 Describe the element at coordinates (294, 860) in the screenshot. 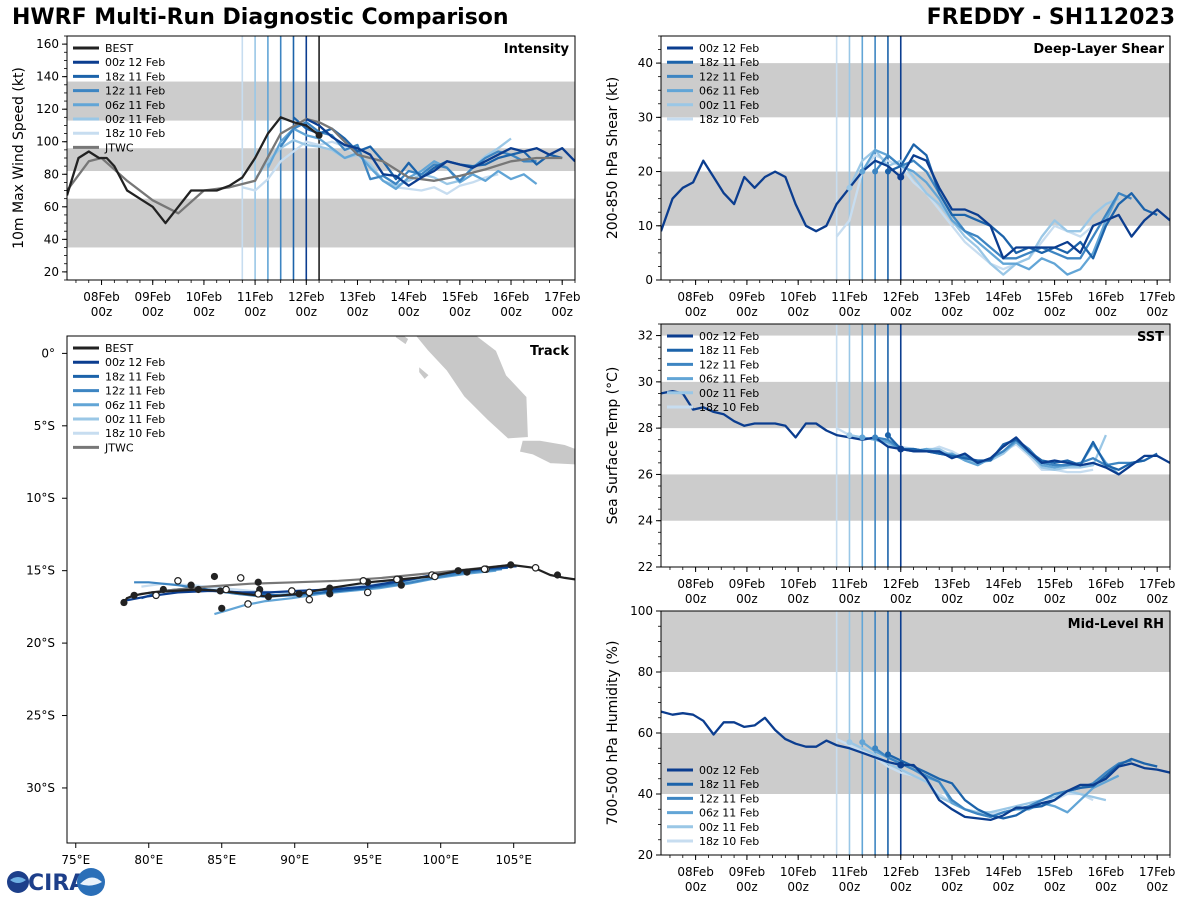

I see `track-xtick-label: 90°E` at that location.